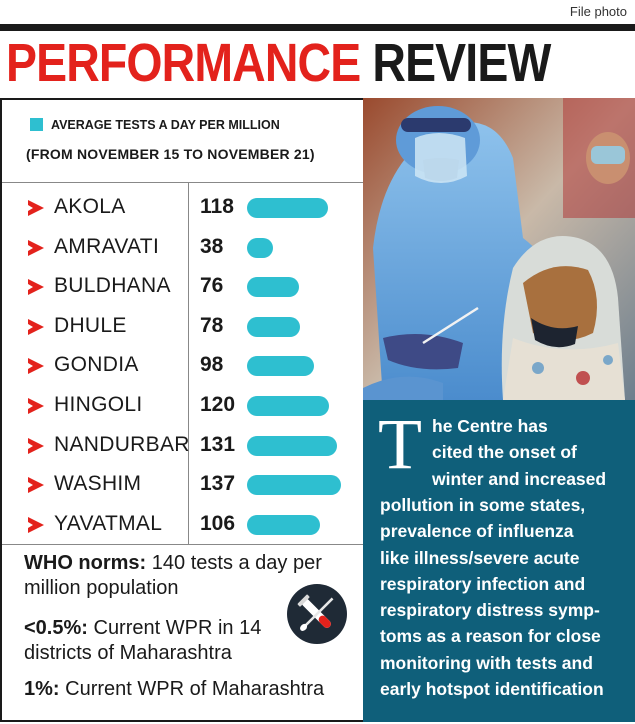 The height and width of the screenshot is (724, 635). What do you see at coordinates (90, 206) in the screenshot?
I see `district-label: AKOLA` at bounding box center [90, 206].